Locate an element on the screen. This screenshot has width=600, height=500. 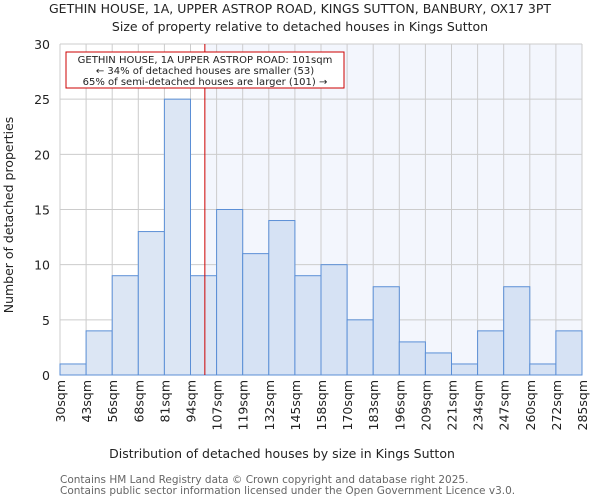
y-tick-label: 10 is located at coordinates (42, 265).